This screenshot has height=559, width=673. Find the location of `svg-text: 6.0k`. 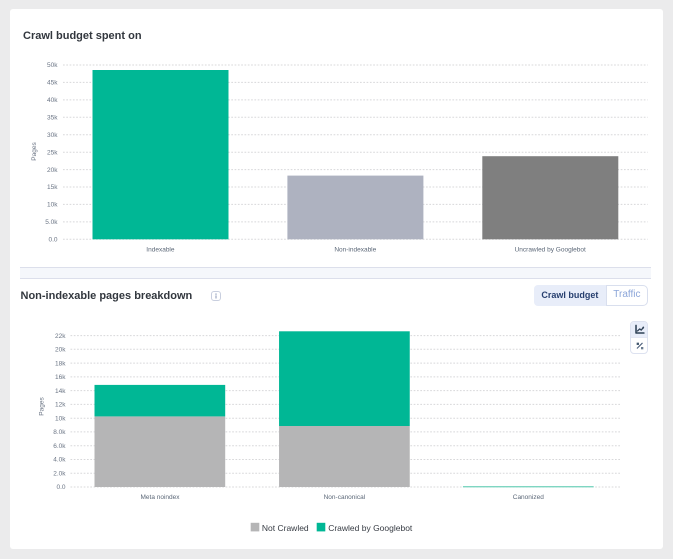

svg-text: 6.0k is located at coordinates (59, 446).